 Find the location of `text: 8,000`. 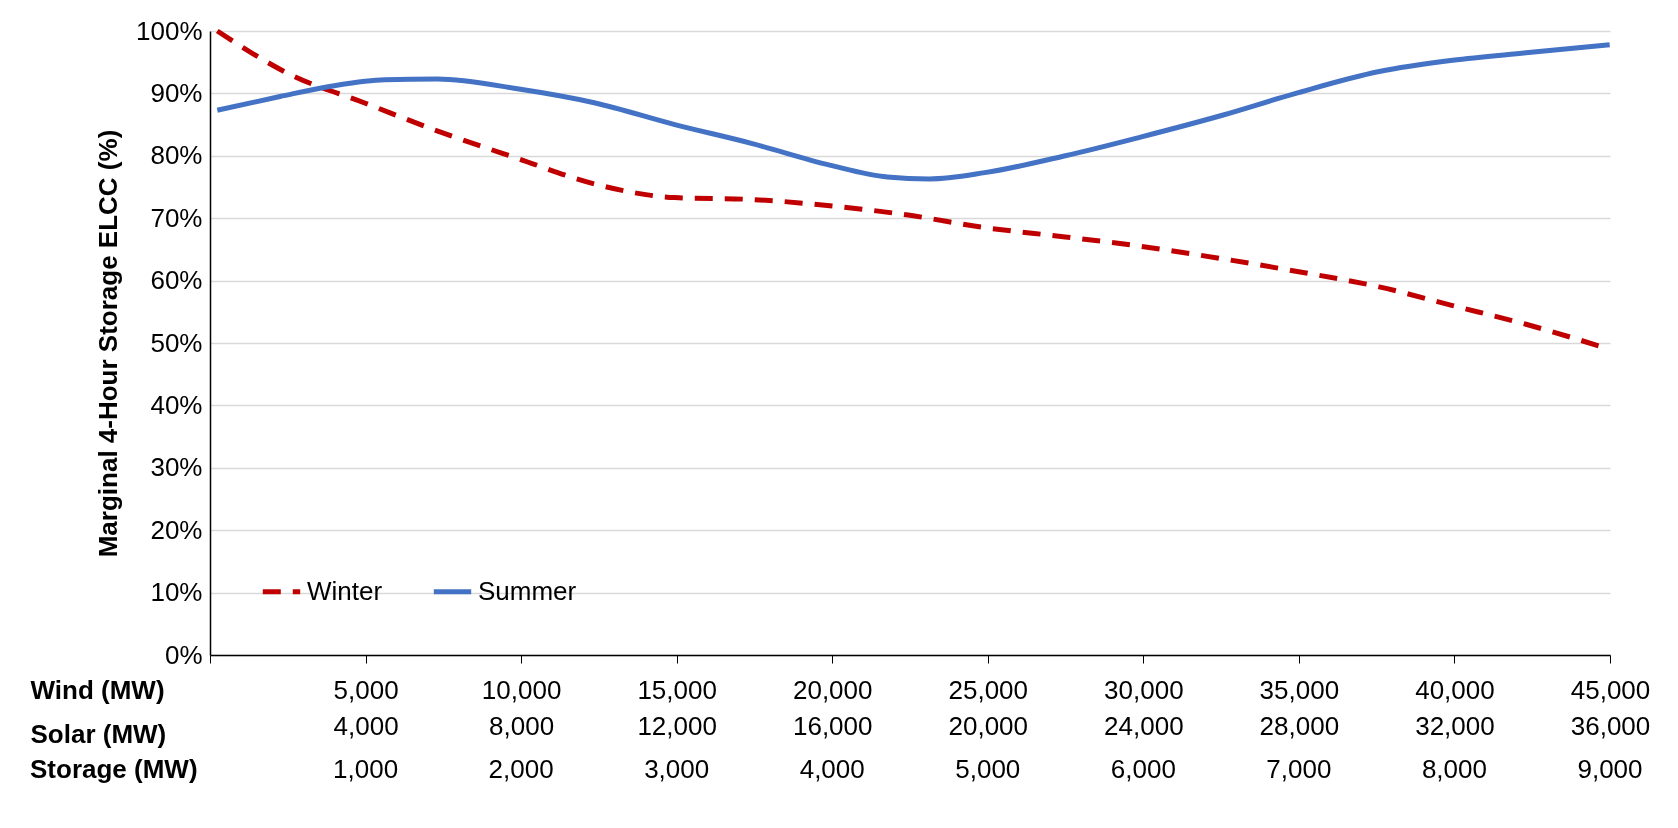

text: 8,000 is located at coordinates (1454, 769).